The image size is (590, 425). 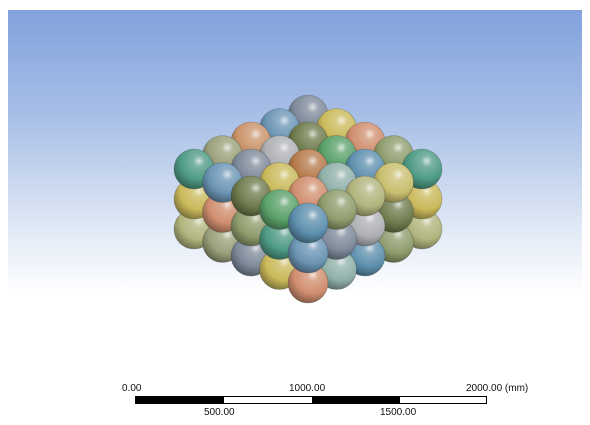 What do you see at coordinates (308, 223) in the screenshot?
I see `sphere` at bounding box center [308, 223].